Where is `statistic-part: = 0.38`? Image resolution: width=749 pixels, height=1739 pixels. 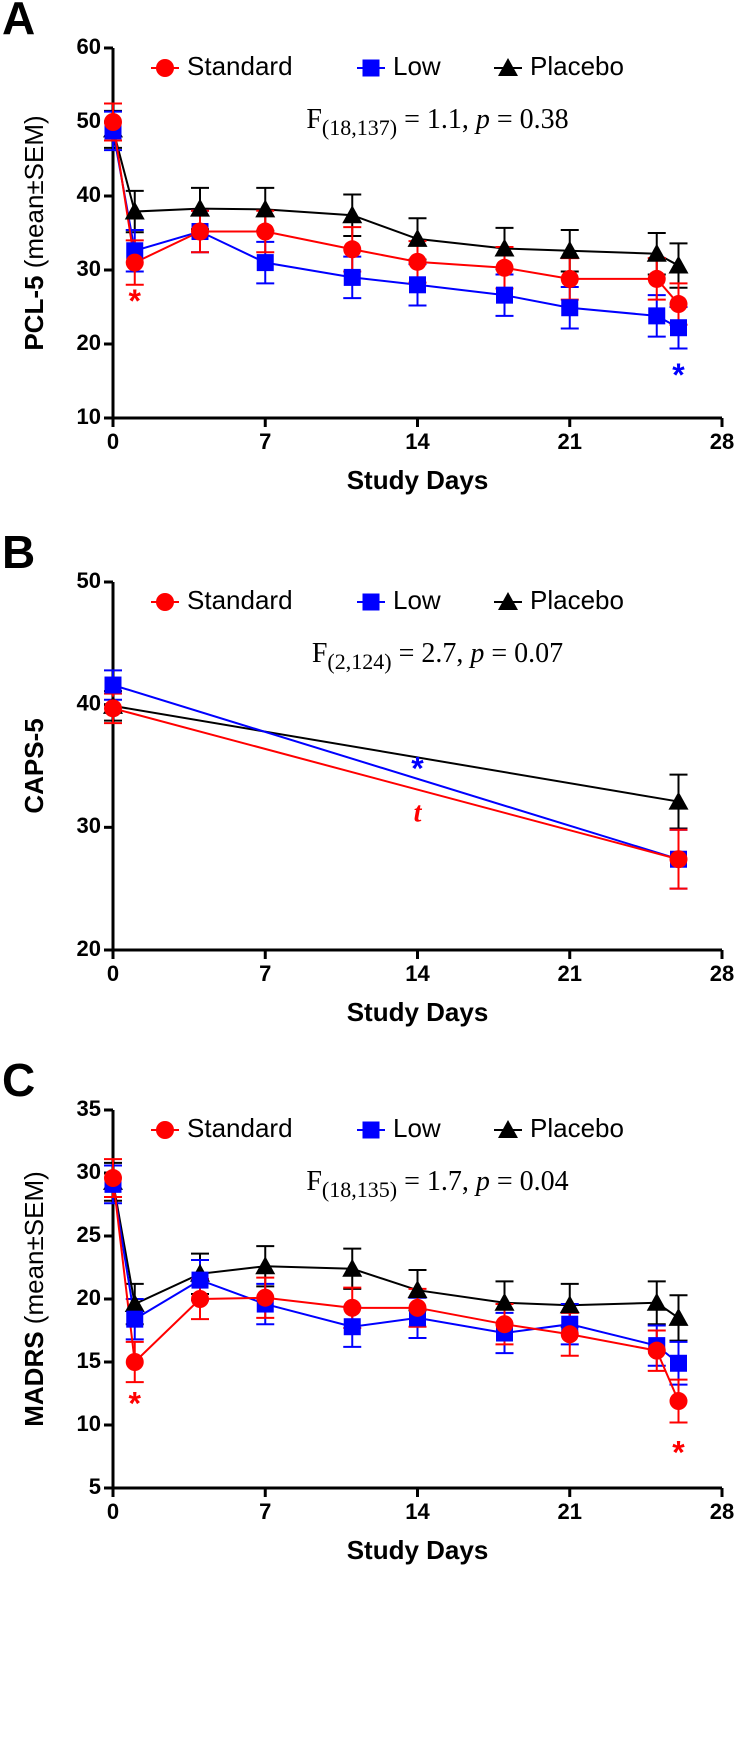 statistic-part: = 0.38 is located at coordinates (529, 119).